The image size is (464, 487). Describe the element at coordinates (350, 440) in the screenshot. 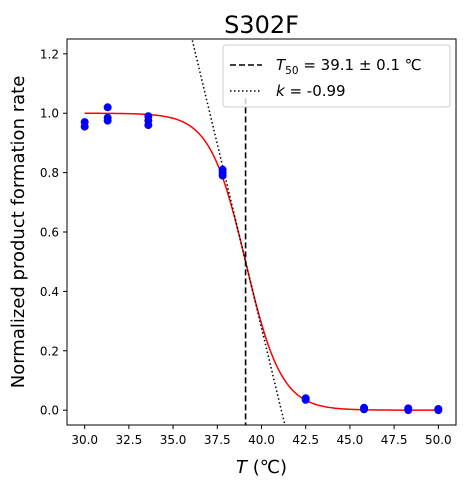

I see `x-tick-label: 45.0` at that location.